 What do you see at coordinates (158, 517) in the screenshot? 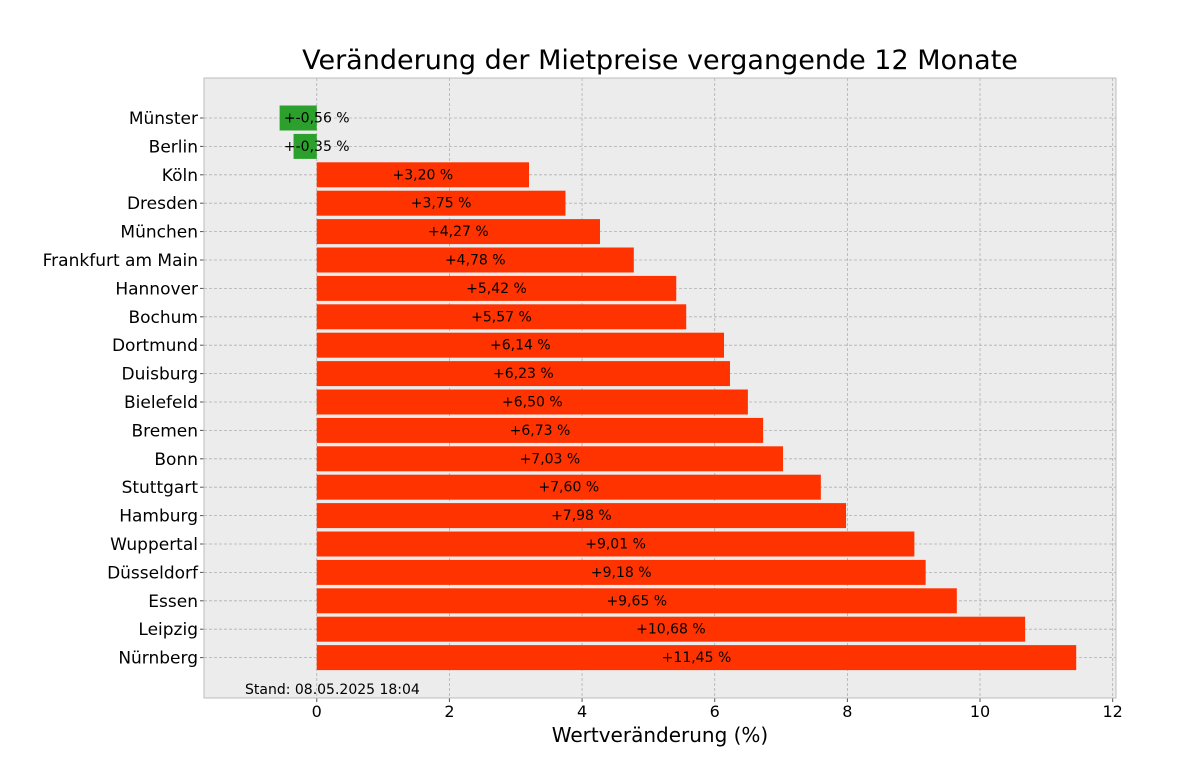
I see `y-tick-label: Hamburg` at bounding box center [158, 517].